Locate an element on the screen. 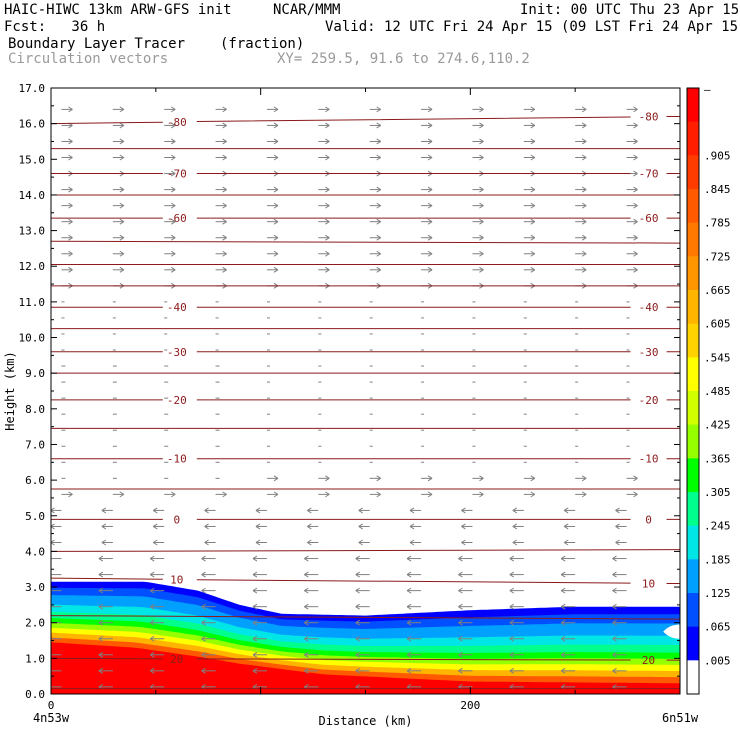  contour-label: 20 is located at coordinates (176, 659).